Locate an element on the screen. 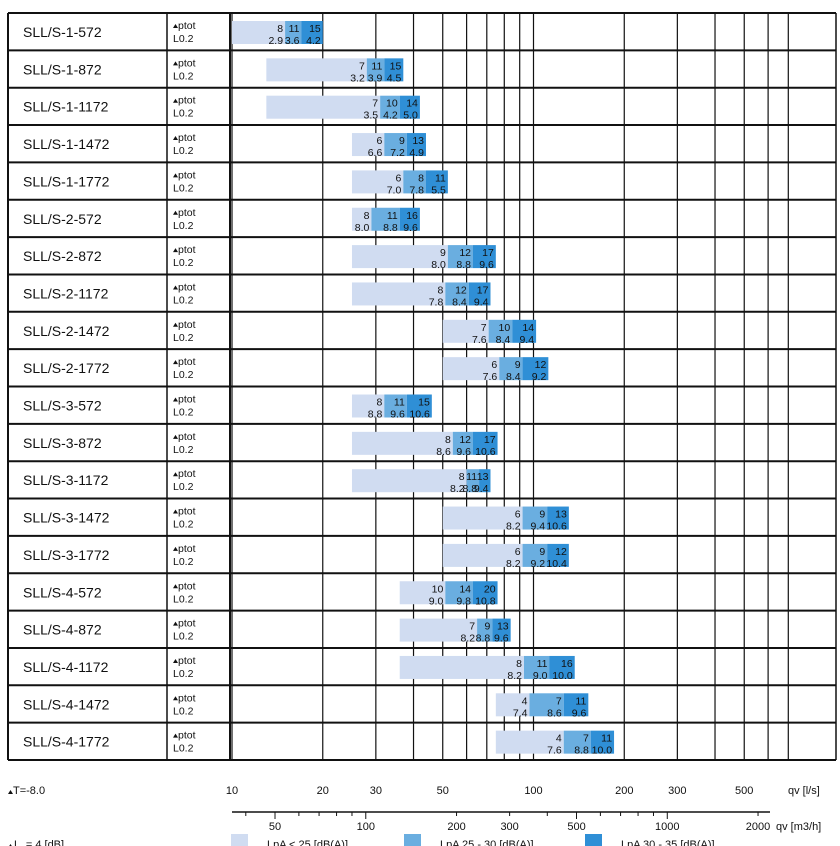 This screenshot has width=840, height=846. model-name: SLL/S-1-872 is located at coordinates (62, 69).